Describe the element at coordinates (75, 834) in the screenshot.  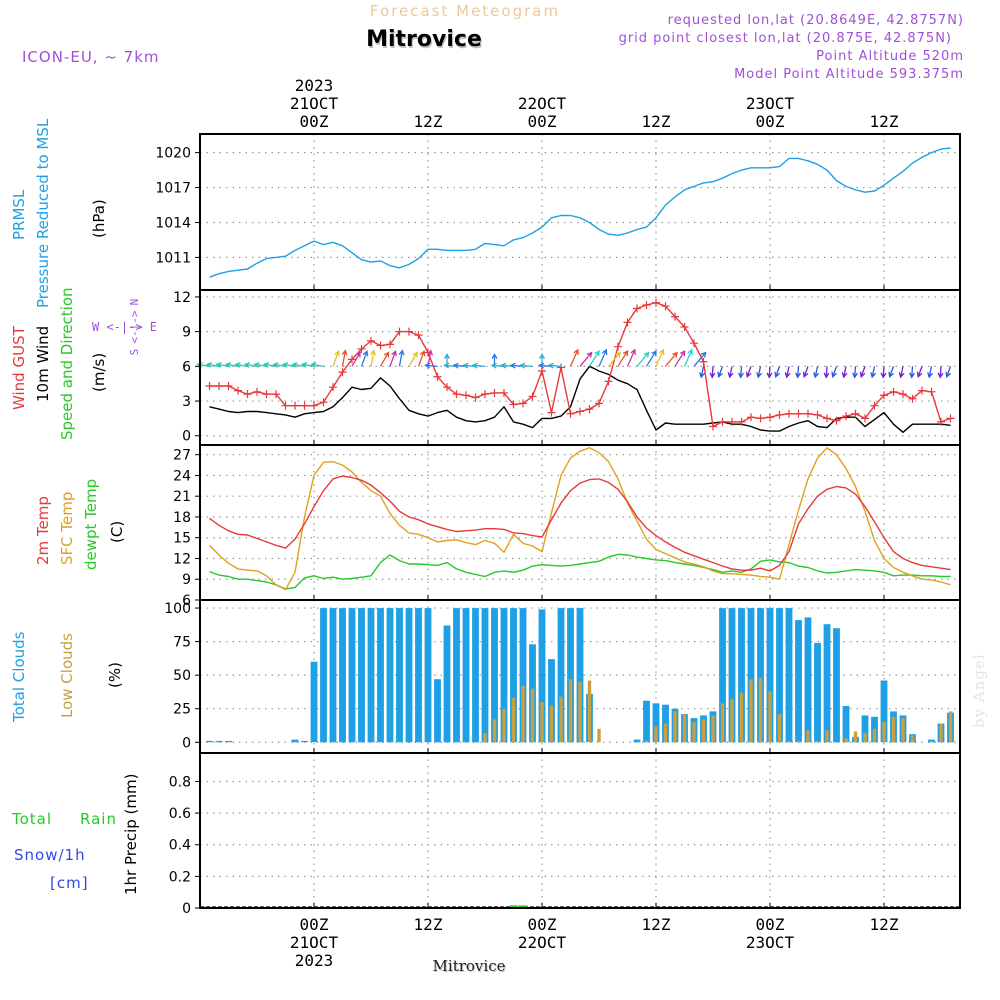
I see `precip-labels: Total Rain Snow/1h [cm] 1hr Precip (mm)` at that location.